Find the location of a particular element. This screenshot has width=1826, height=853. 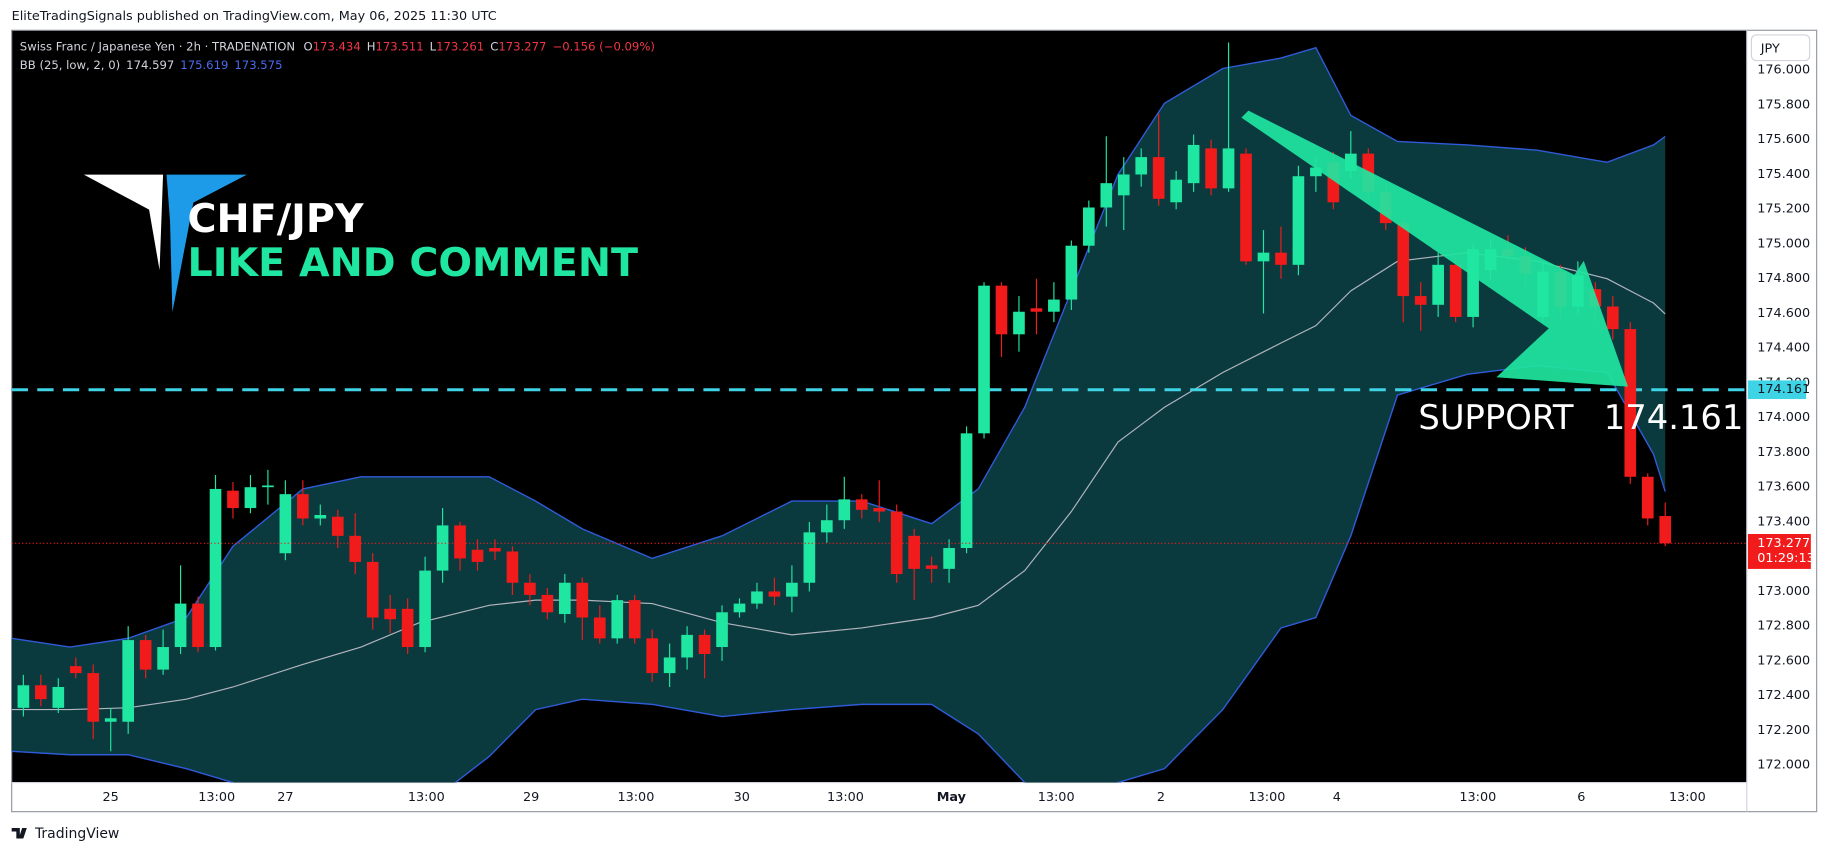

y-tick-label: 174.400 is located at coordinates (1783, 348).